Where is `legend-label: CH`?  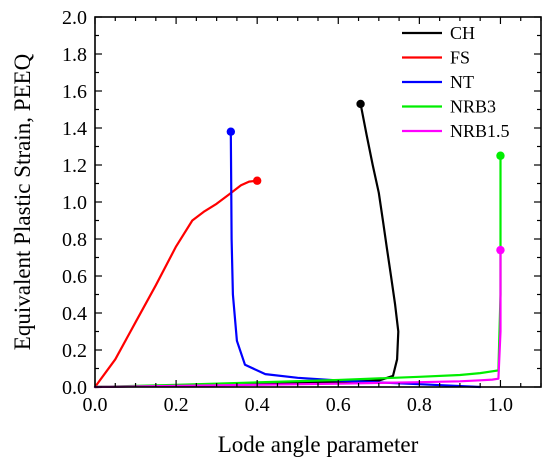 legend-label: CH is located at coordinates (462, 33).